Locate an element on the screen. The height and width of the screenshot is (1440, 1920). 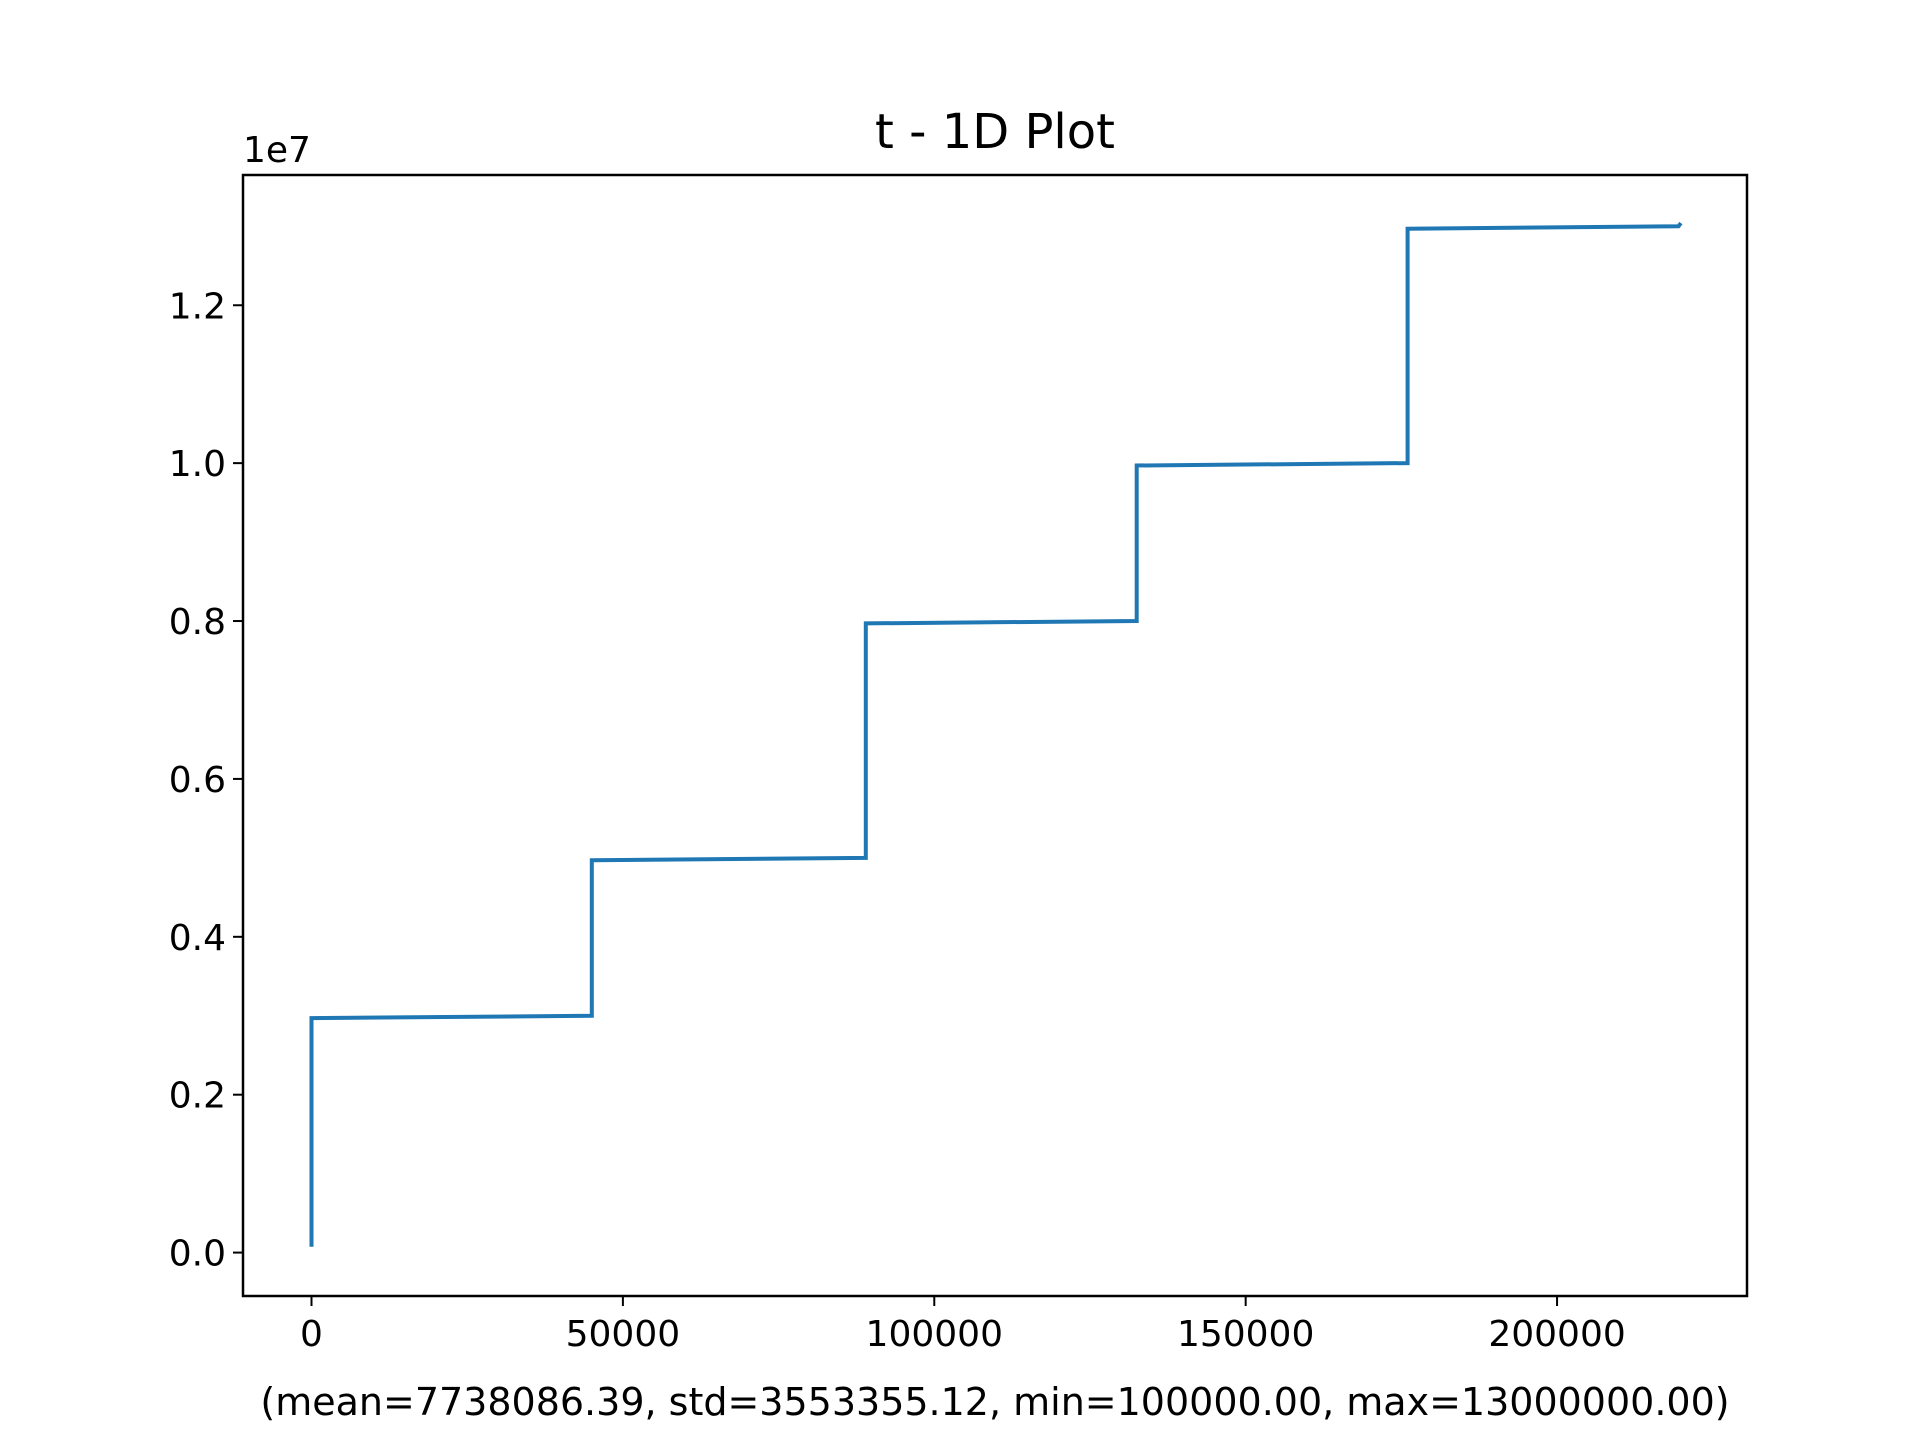
y-tick-label: 1.0 is located at coordinates (197, 464).